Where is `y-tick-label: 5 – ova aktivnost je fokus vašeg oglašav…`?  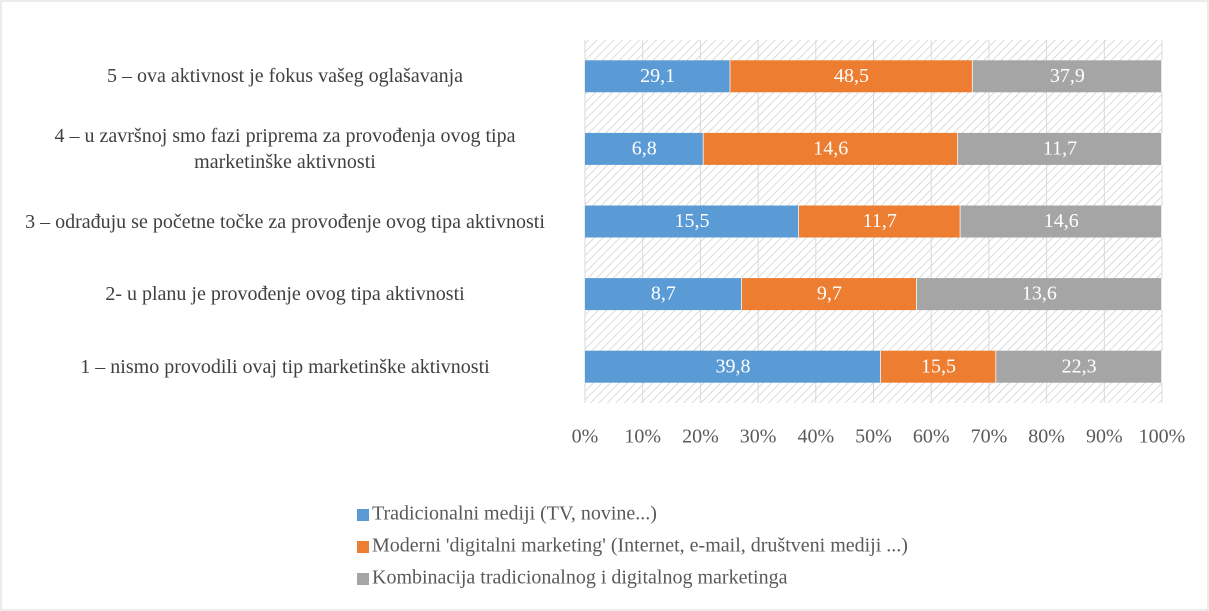
y-tick-label: 5 – ova aktivnost je fokus vašeg oglašav… is located at coordinates (285, 76).